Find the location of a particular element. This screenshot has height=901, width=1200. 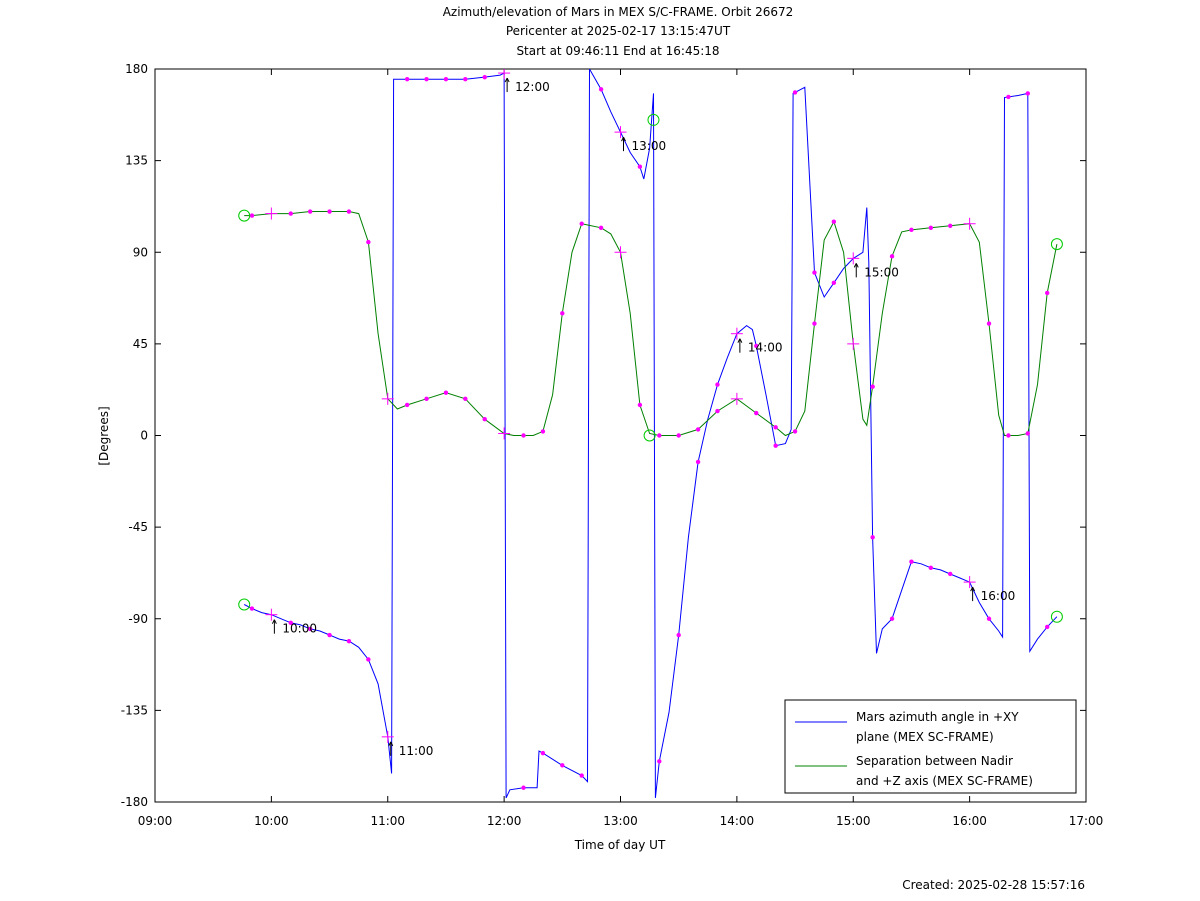

y-tick-label-2: 90 is located at coordinates (140, 252).